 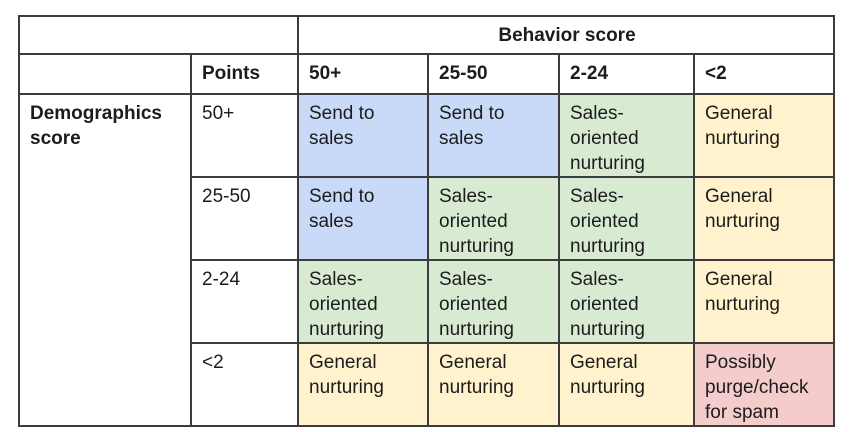 I want to click on column-header-2-24: 2-24, so click(x=626, y=74).